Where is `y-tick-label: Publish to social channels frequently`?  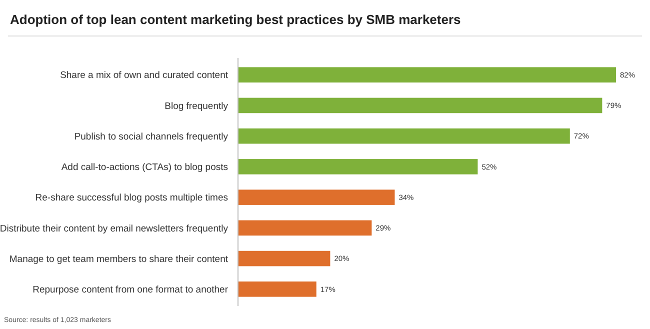
y-tick-label: Publish to social channels frequently is located at coordinates (151, 136).